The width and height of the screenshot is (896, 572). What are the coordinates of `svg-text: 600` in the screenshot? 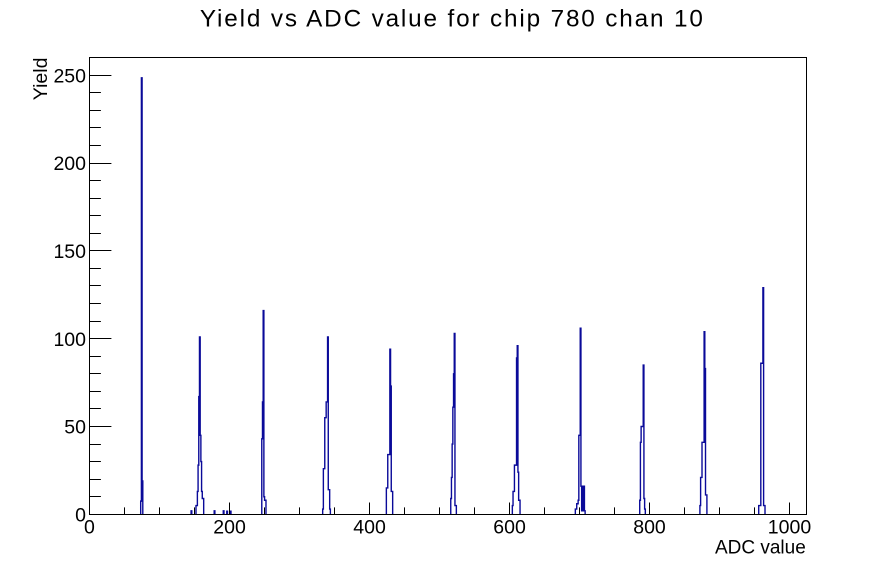 It's located at (509, 527).